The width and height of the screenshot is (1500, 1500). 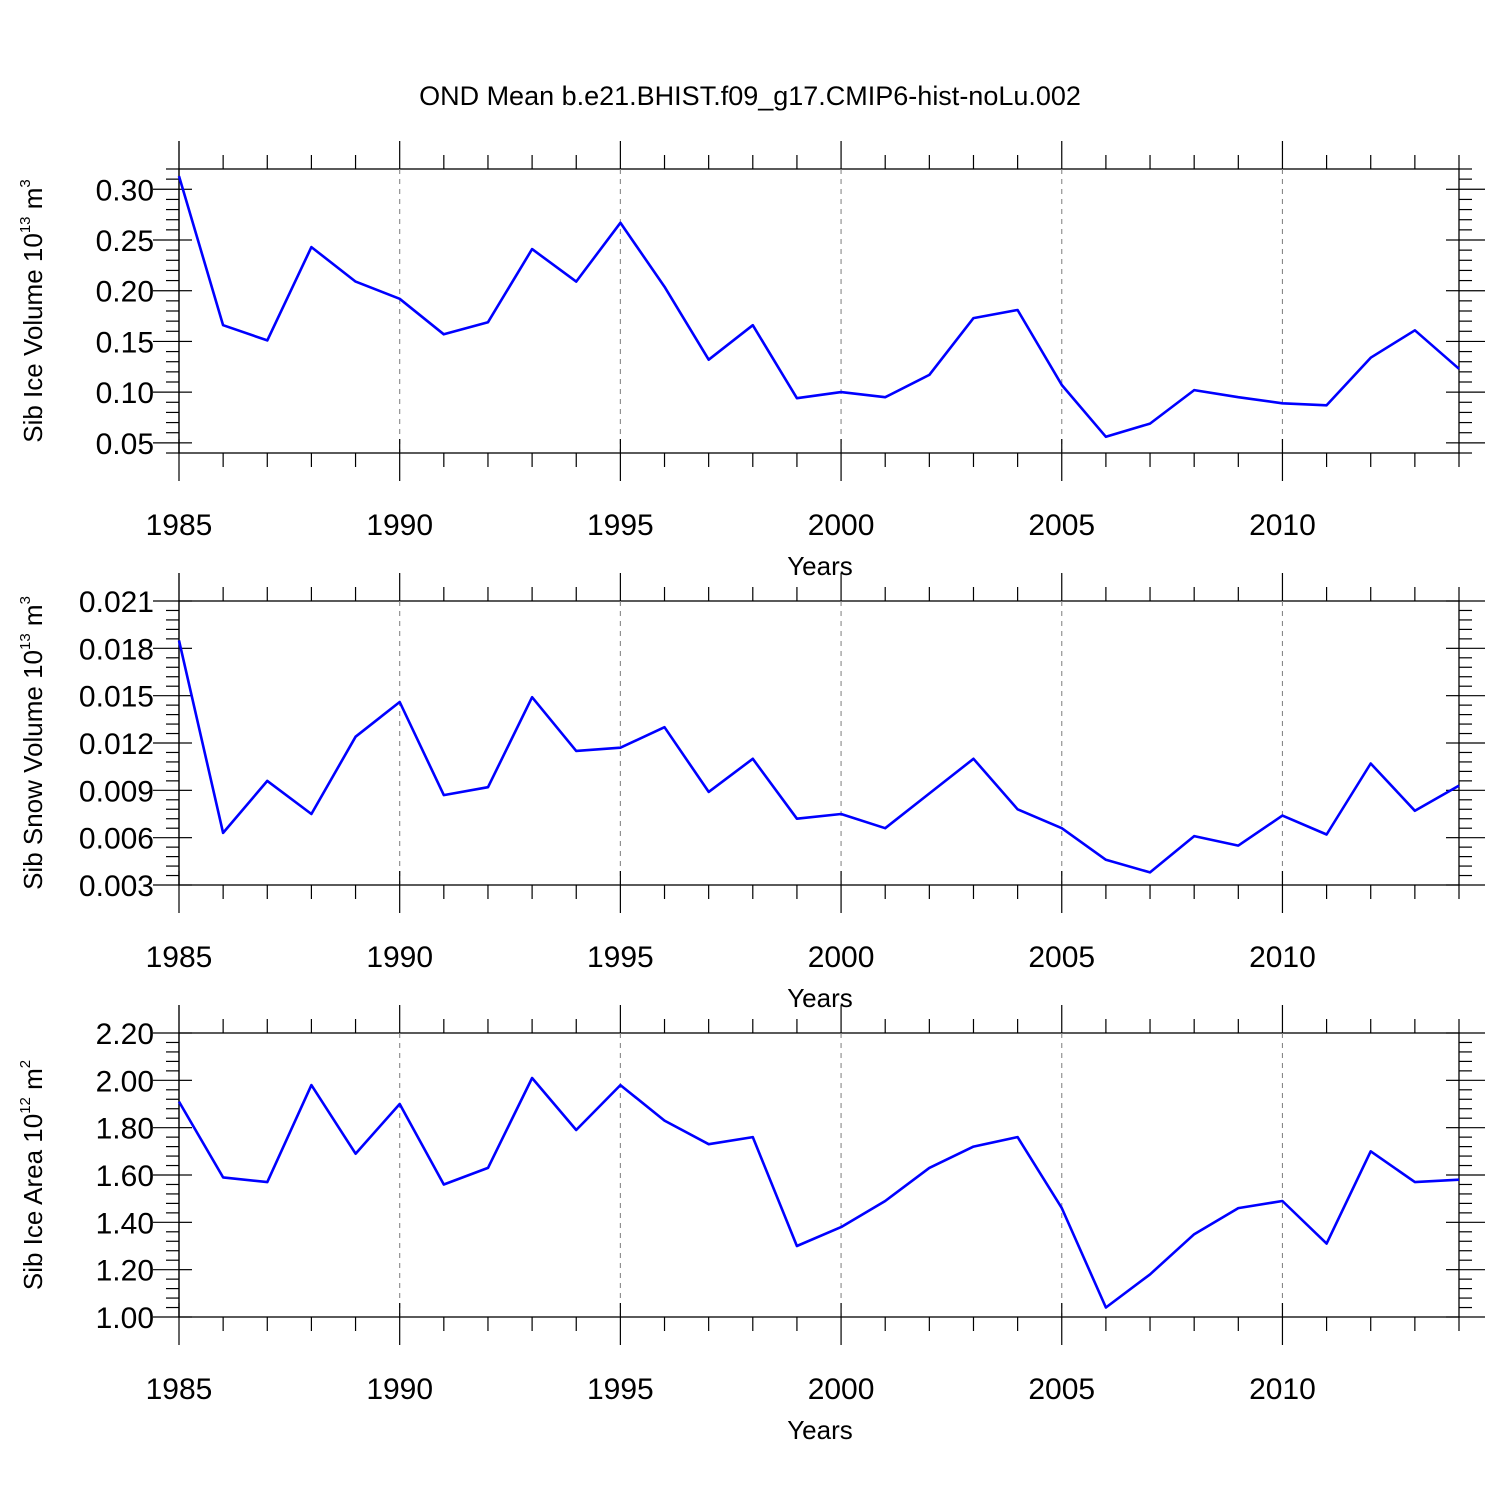 I want to click on y-axis-label-unit-exponent: 3, so click(x=25, y=600).